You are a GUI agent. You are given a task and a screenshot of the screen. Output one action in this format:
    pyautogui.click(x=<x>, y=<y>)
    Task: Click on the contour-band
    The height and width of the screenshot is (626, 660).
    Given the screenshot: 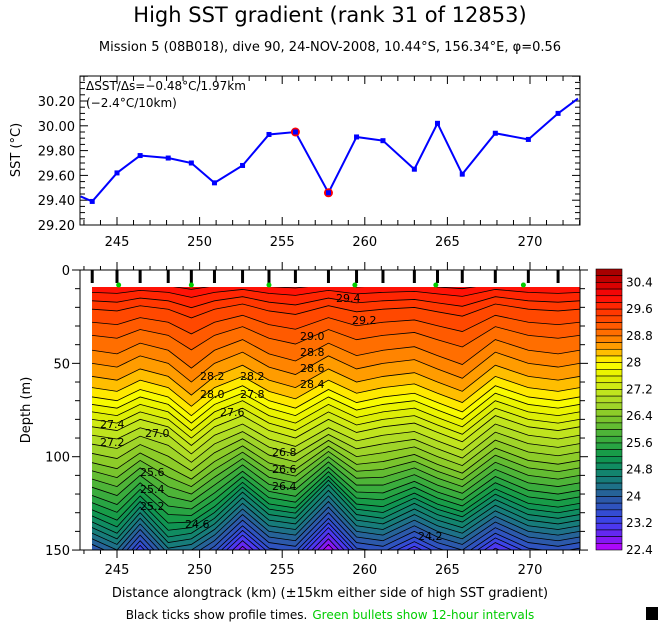 What is the action you would take?
    pyautogui.click(x=328, y=547)
    